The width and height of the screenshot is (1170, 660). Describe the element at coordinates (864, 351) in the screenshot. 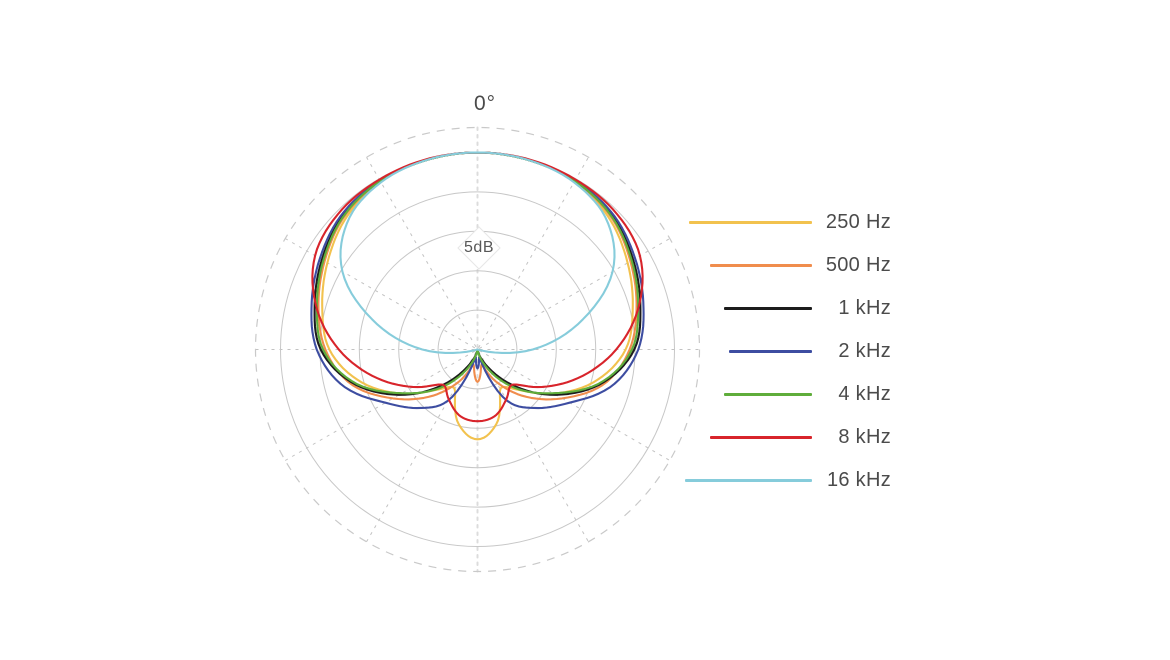

I see `legend-label: 2 kHz` at that location.